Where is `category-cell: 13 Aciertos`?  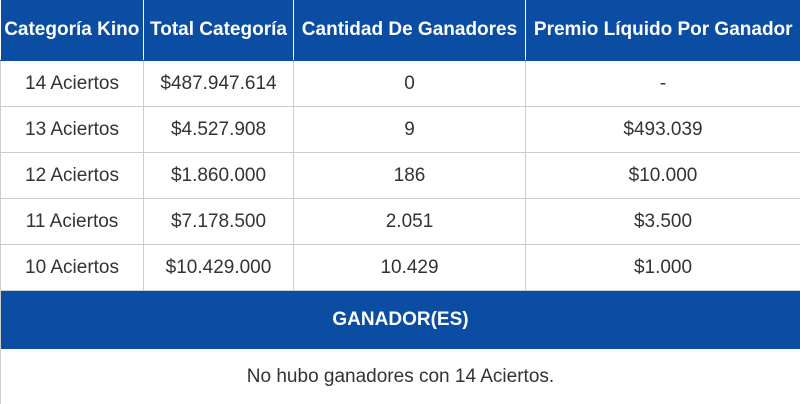 category-cell: 13 Aciertos is located at coordinates (72, 130).